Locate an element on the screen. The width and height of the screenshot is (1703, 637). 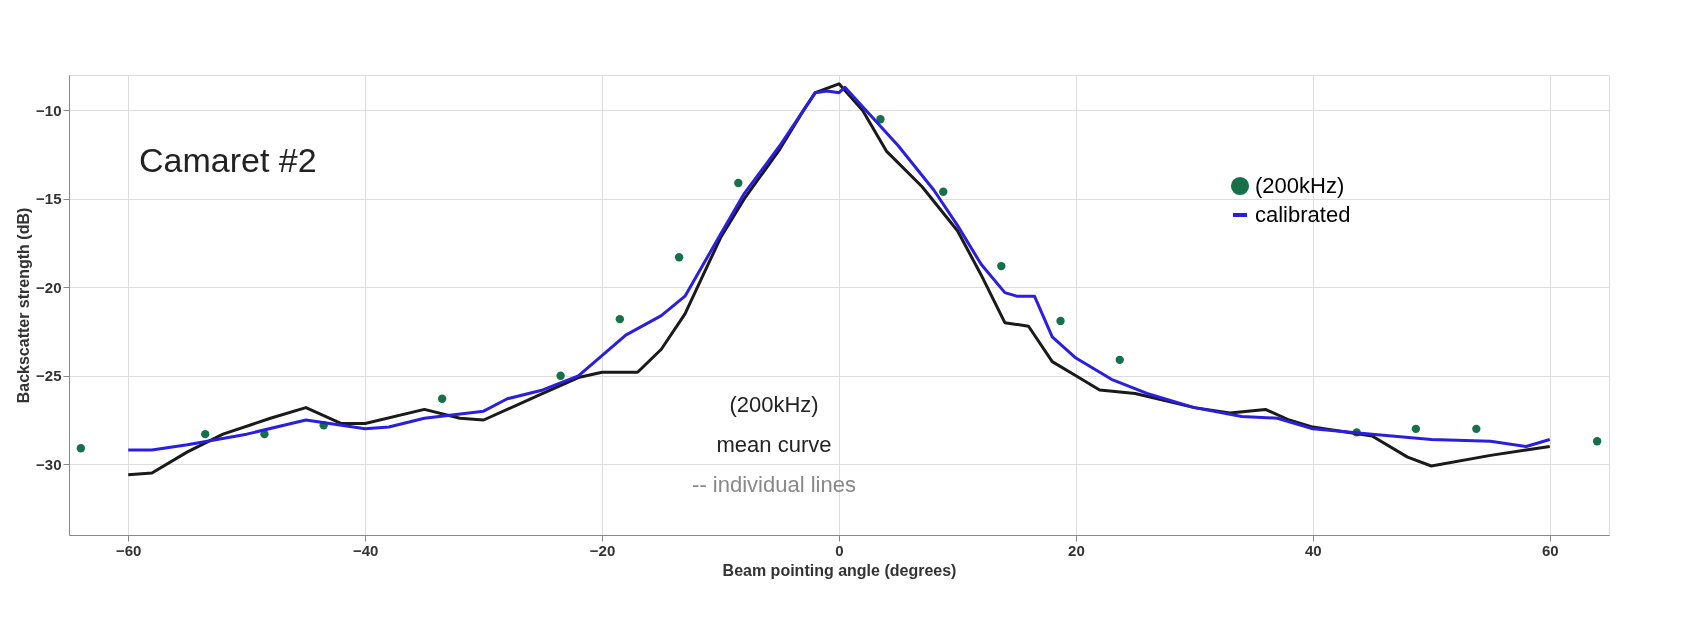
x-tick-label: 60 is located at coordinates (1550, 550).